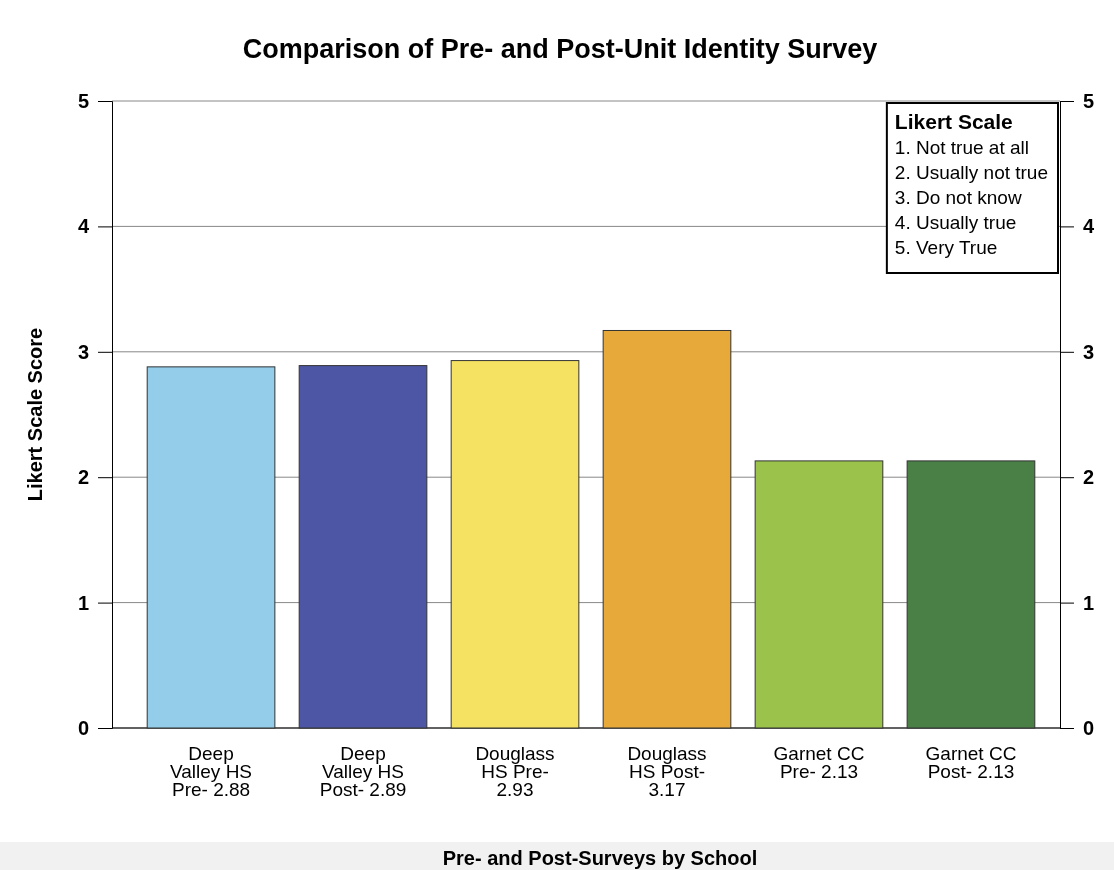  I want to click on x-tick-label: Douglass HS Post- 3.17, so click(667, 772).